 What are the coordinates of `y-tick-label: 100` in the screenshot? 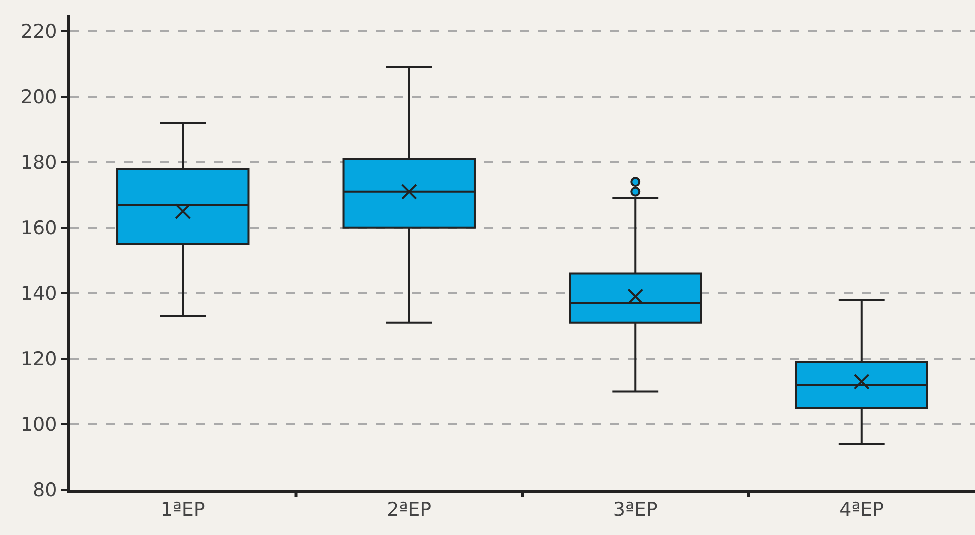 It's located at (39, 425).